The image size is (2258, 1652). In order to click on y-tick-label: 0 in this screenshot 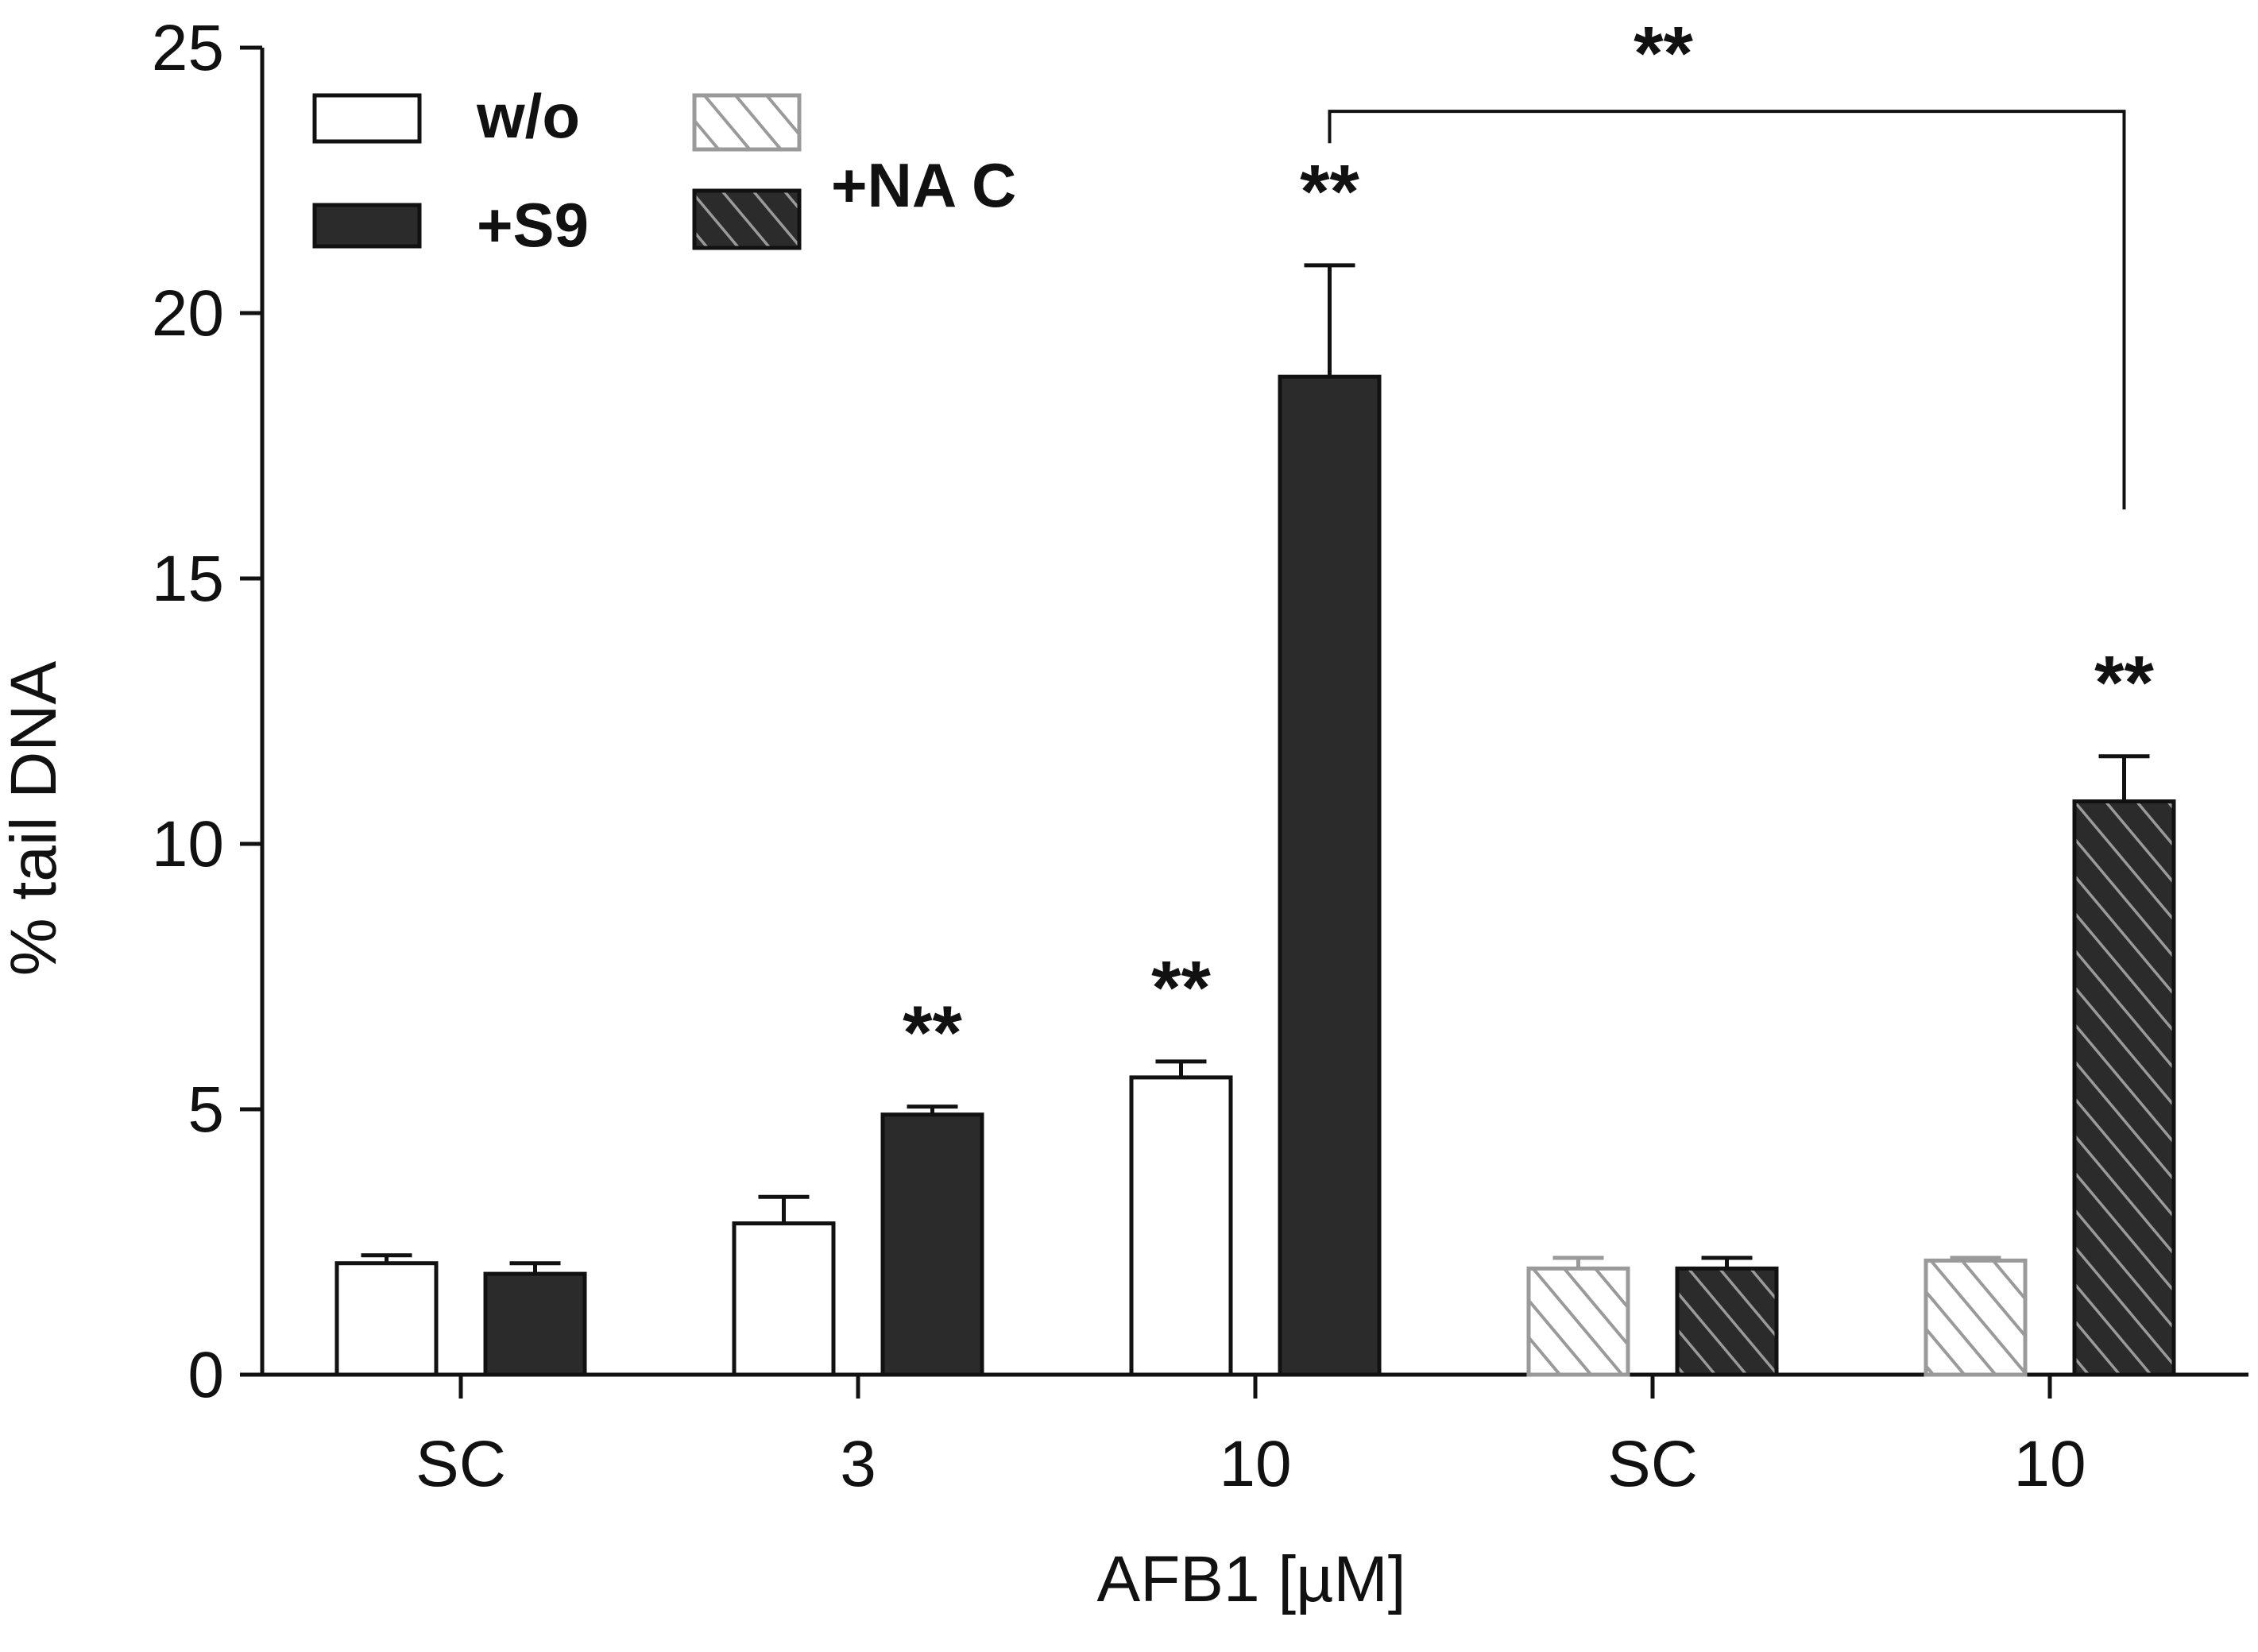, I will do `click(206, 1375)`.